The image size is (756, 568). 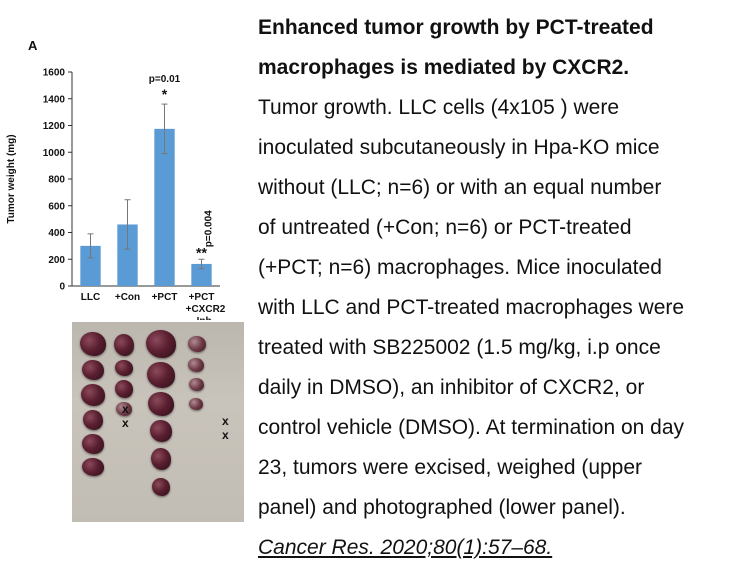 What do you see at coordinates (56, 260) in the screenshot?
I see `y-tick-label: 200` at bounding box center [56, 260].